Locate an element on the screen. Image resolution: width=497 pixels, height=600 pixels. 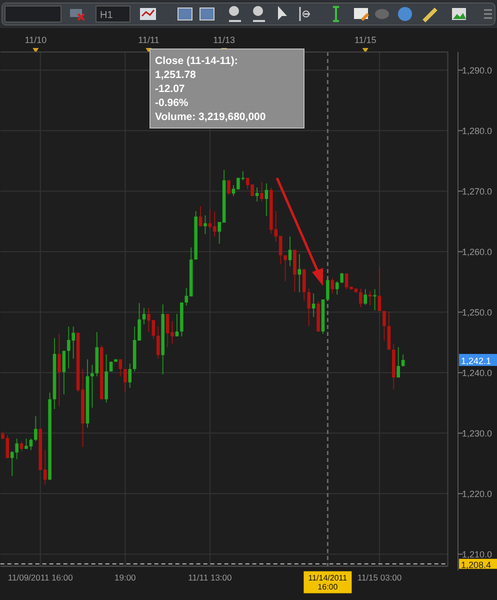
y-tick-label: 1,220.0 is located at coordinates (477, 494).